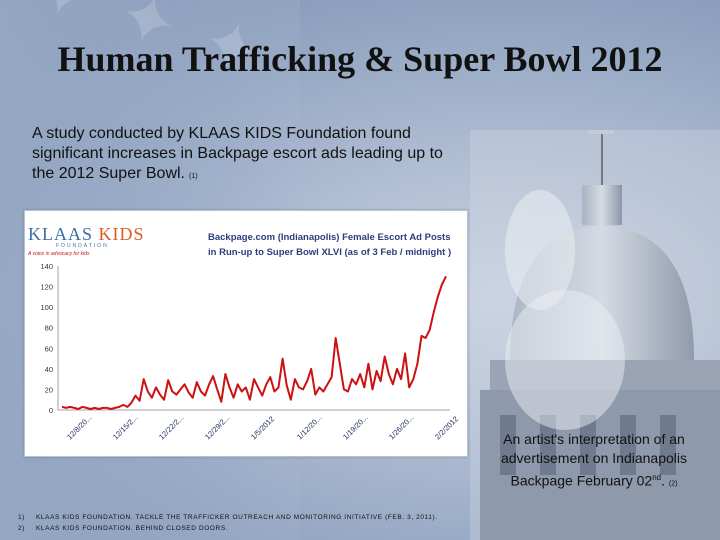 Image resolution: width=720 pixels, height=540 pixels. I want to click on logo-foundation: FOUNDATION, so click(82, 246).